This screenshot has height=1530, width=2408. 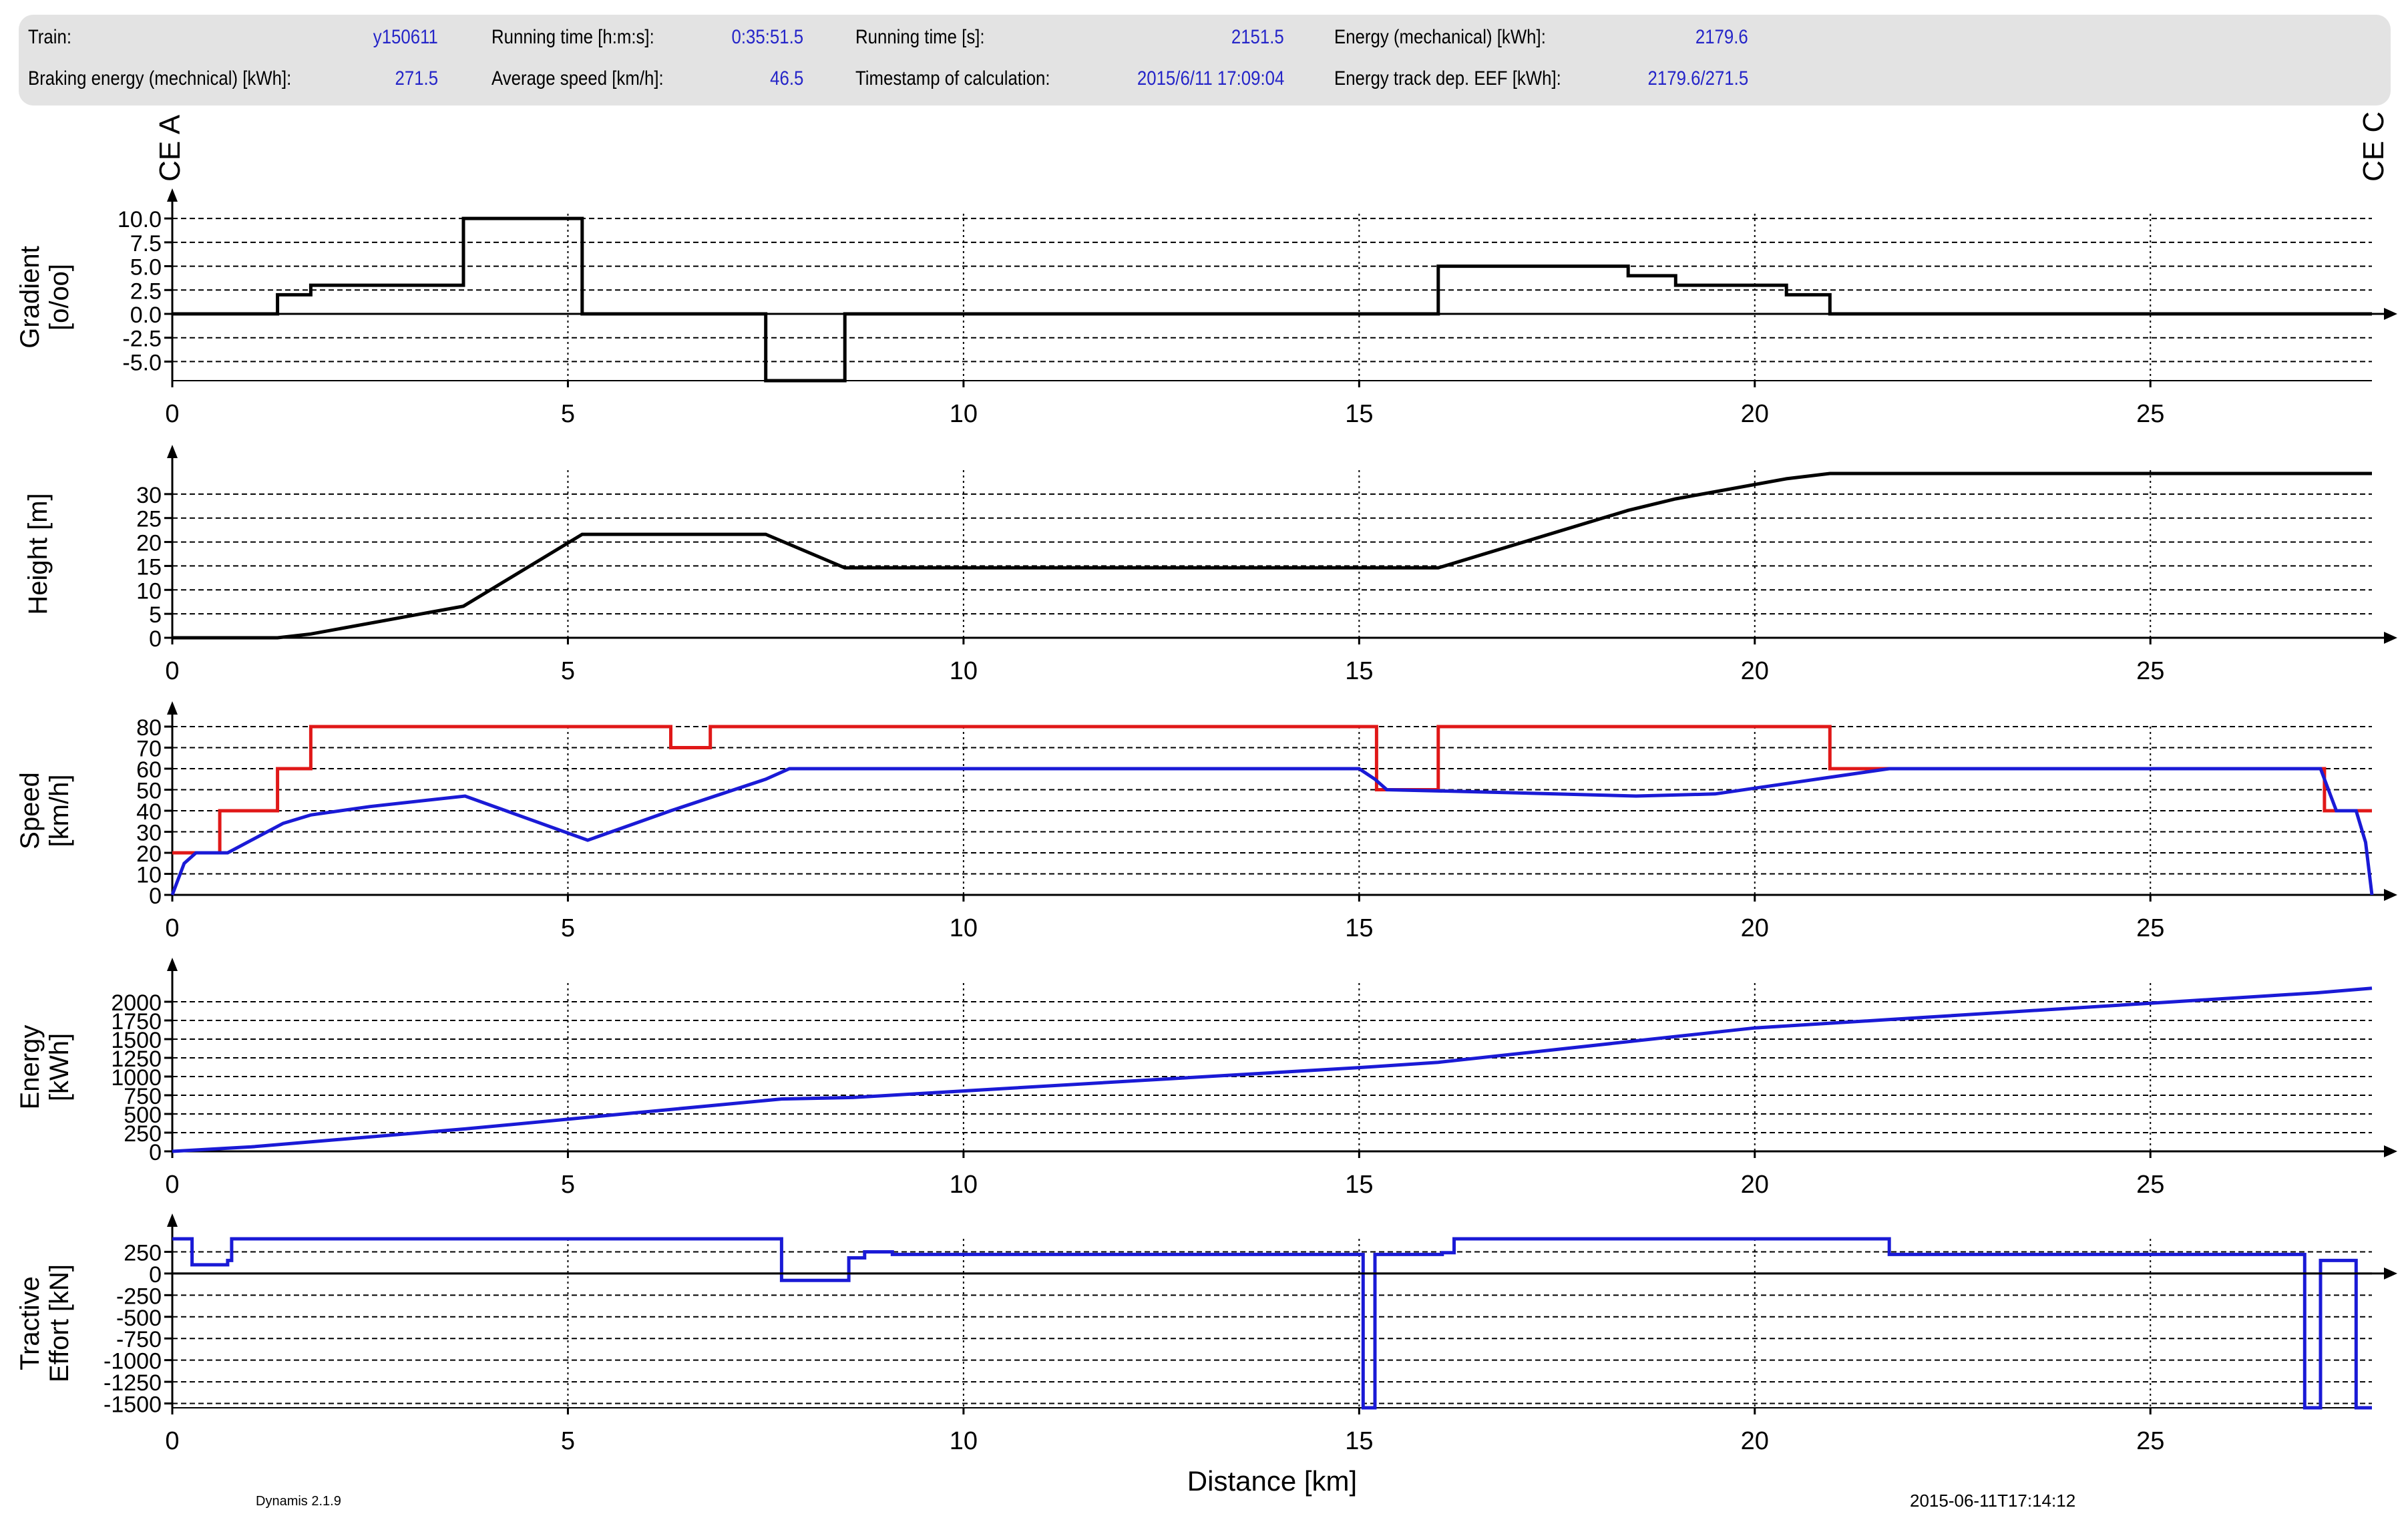 I want to click on software-version: Dynamis 2.1.9, so click(x=298, y=1501).